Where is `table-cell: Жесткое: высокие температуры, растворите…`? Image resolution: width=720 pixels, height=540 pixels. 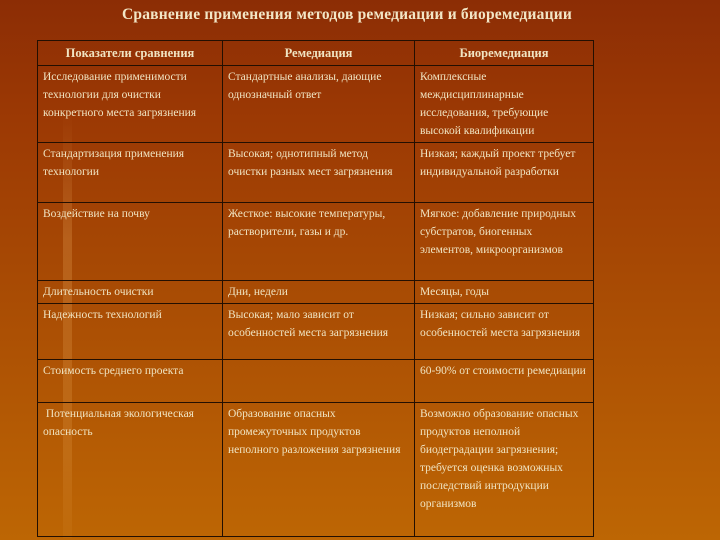
table-cell: Жесткое: высокие температуры, растворите… is located at coordinates (318, 241).